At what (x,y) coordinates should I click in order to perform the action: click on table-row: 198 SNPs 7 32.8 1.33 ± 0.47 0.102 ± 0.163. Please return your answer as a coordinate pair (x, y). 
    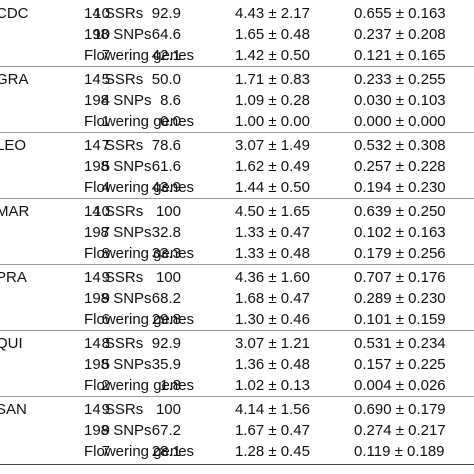
    Looking at the image, I should click on (237, 232).